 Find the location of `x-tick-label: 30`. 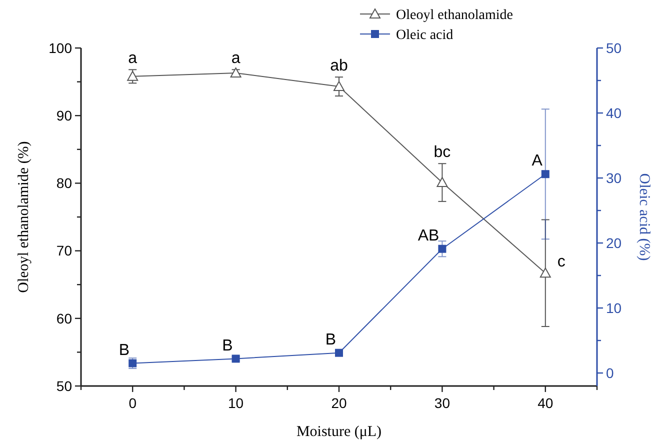

x-tick-label: 30 is located at coordinates (442, 403).